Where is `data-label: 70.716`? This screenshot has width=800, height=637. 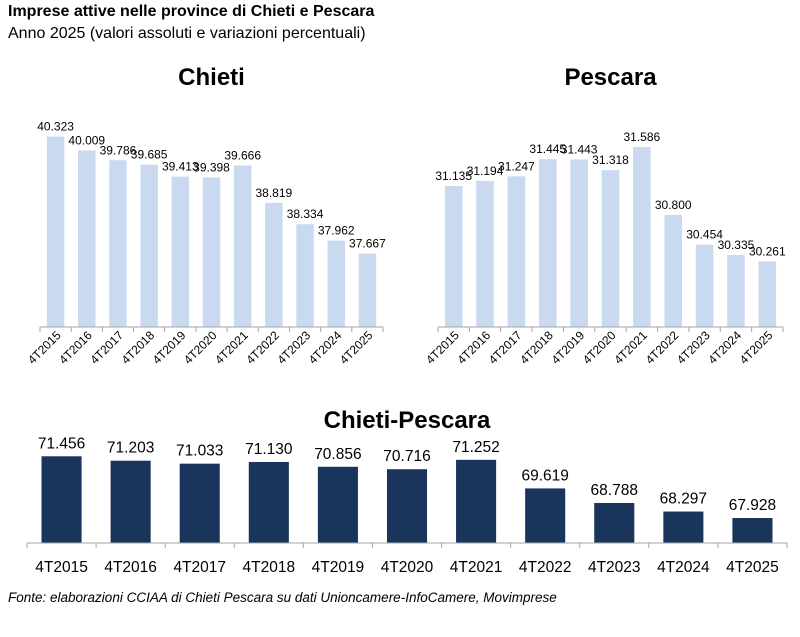
data-label: 70.716 is located at coordinates (406, 456).